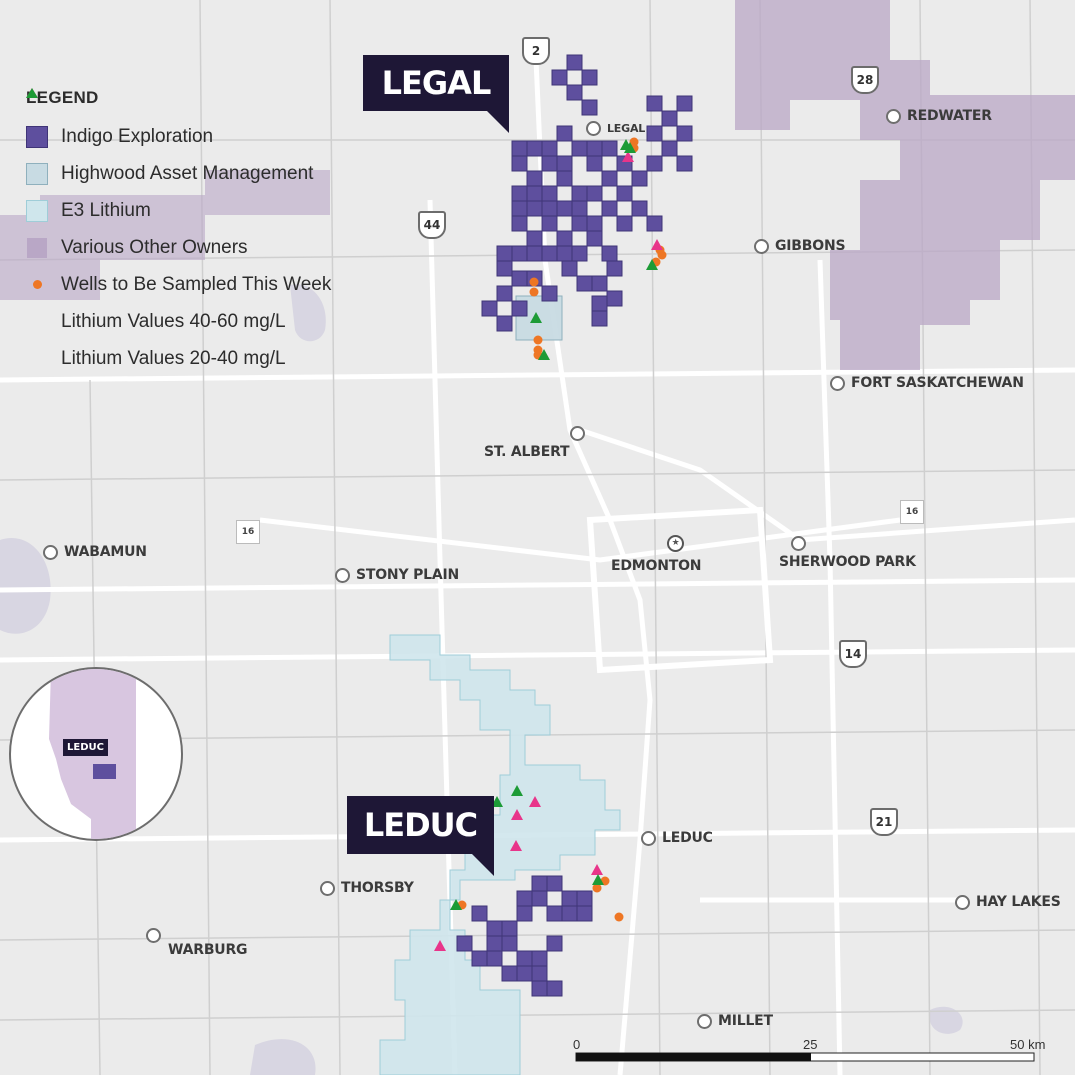  I want to click on scale-tick-25: 25, so click(810, 1044).